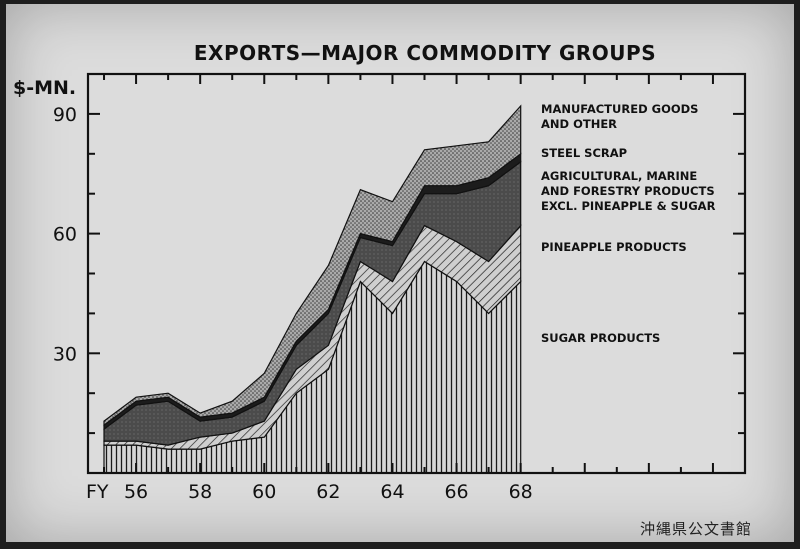 The height and width of the screenshot is (549, 800). What do you see at coordinates (456, 492) in the screenshot?
I see `x-tick-label: 66` at bounding box center [456, 492].